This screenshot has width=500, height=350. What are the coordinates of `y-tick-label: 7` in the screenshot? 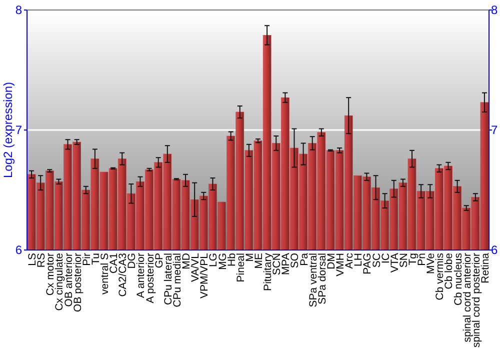 It's located at (18, 130).